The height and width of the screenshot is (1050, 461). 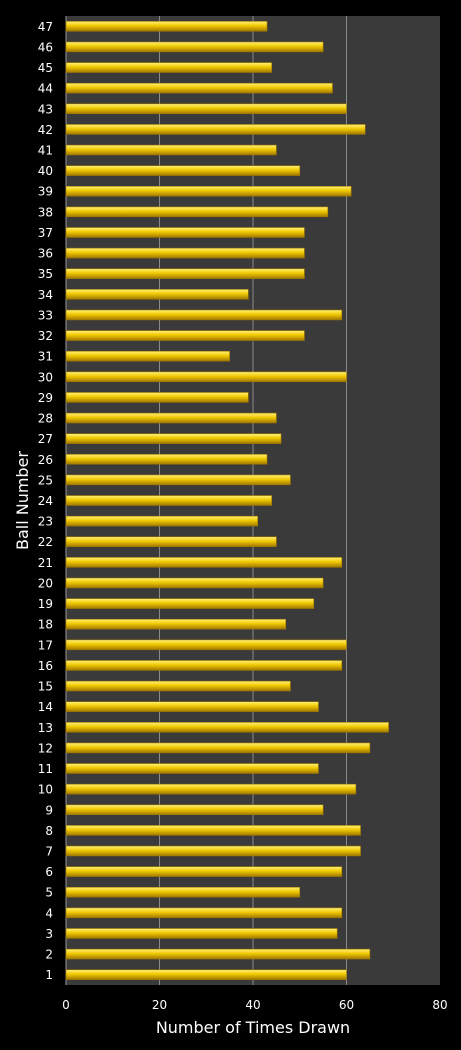 I want to click on y-tick-label: 7, so click(x=49, y=851).